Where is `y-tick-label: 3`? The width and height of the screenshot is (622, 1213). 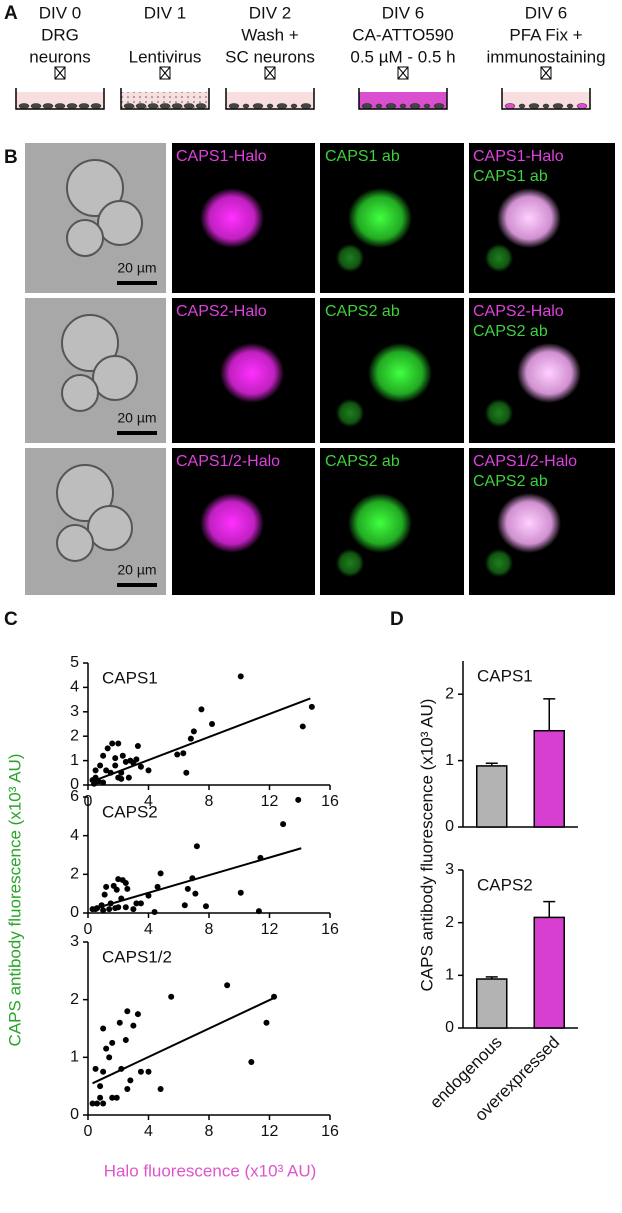
y-tick-label: 3 is located at coordinates (449, 869).